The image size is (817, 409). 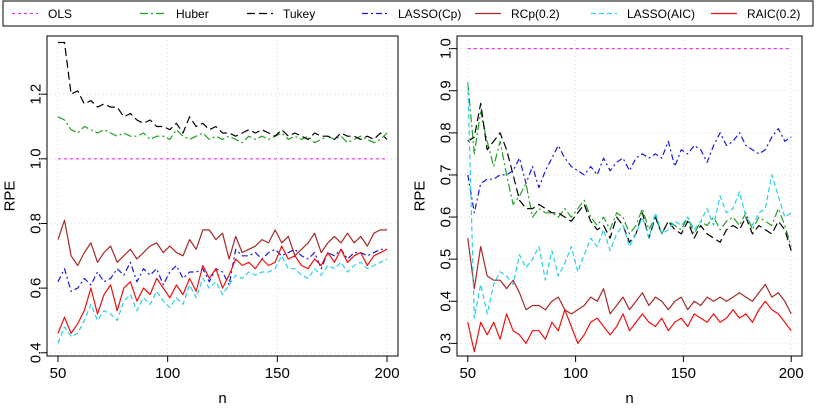 What do you see at coordinates (60, 14) in the screenshot?
I see `legend-label-ols: OLS` at bounding box center [60, 14].